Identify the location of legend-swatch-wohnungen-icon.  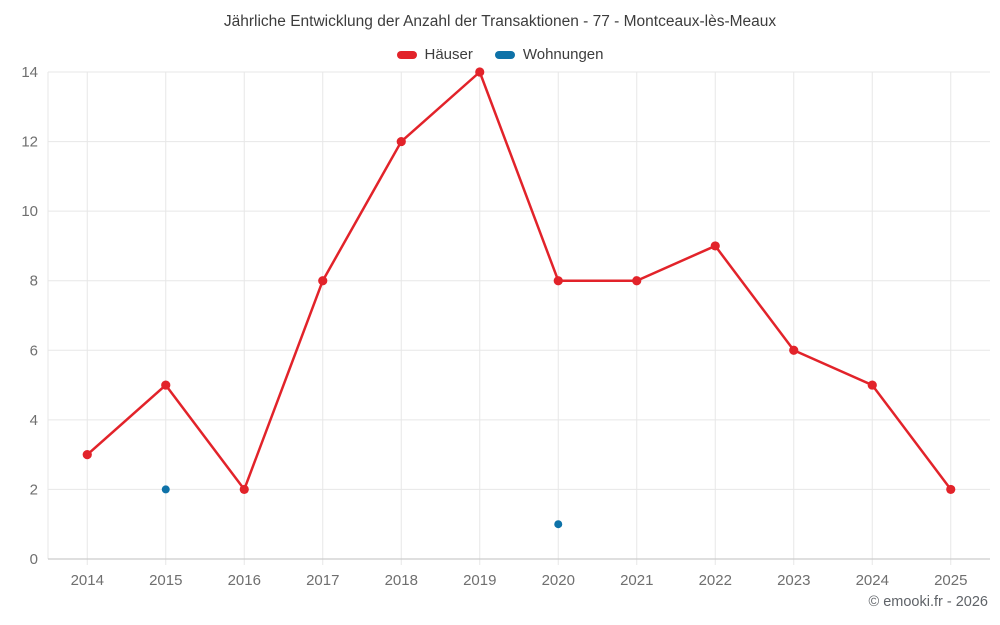
(504, 54).